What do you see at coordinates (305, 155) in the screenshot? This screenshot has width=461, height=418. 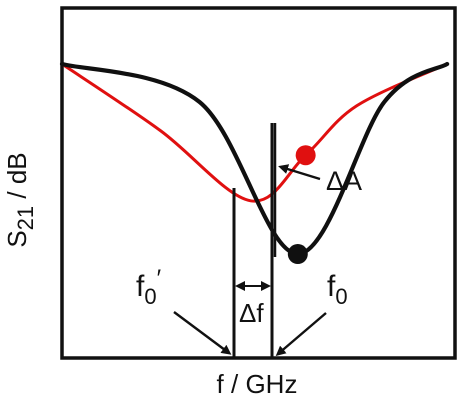 I see `red-resonance-marker` at bounding box center [305, 155].